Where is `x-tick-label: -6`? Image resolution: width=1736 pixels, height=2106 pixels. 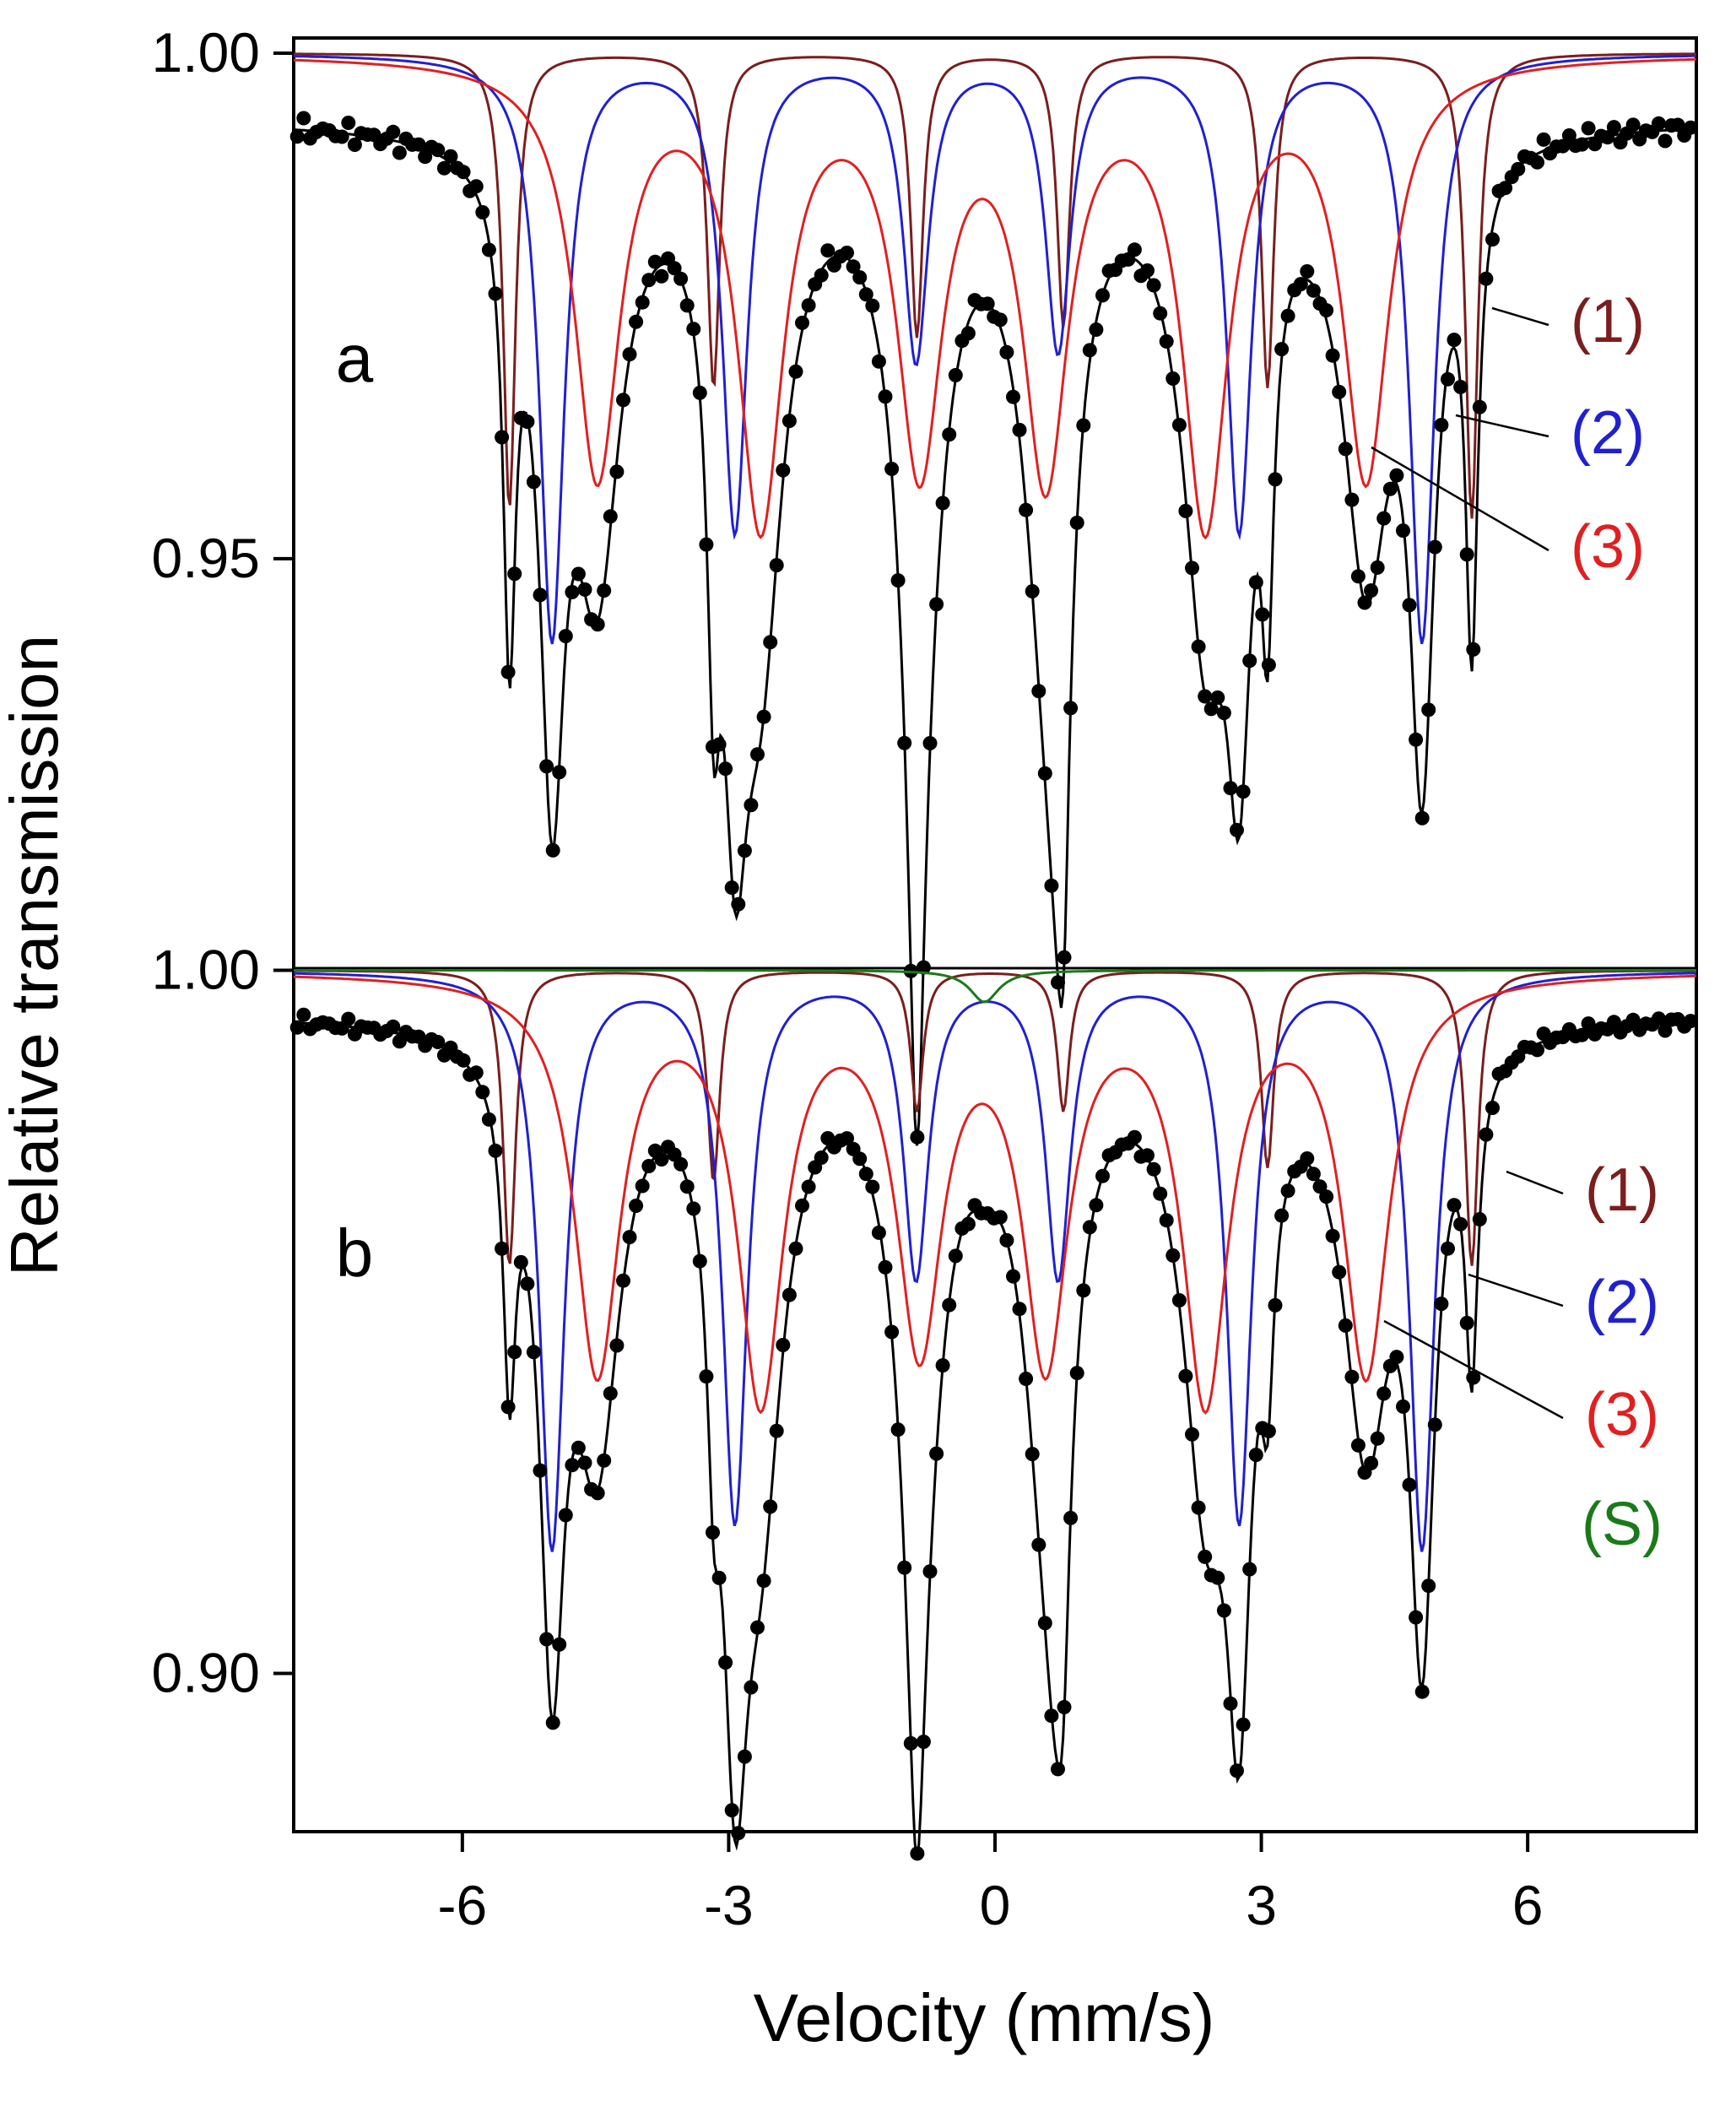
x-tick-label: -6 is located at coordinates (463, 1905).